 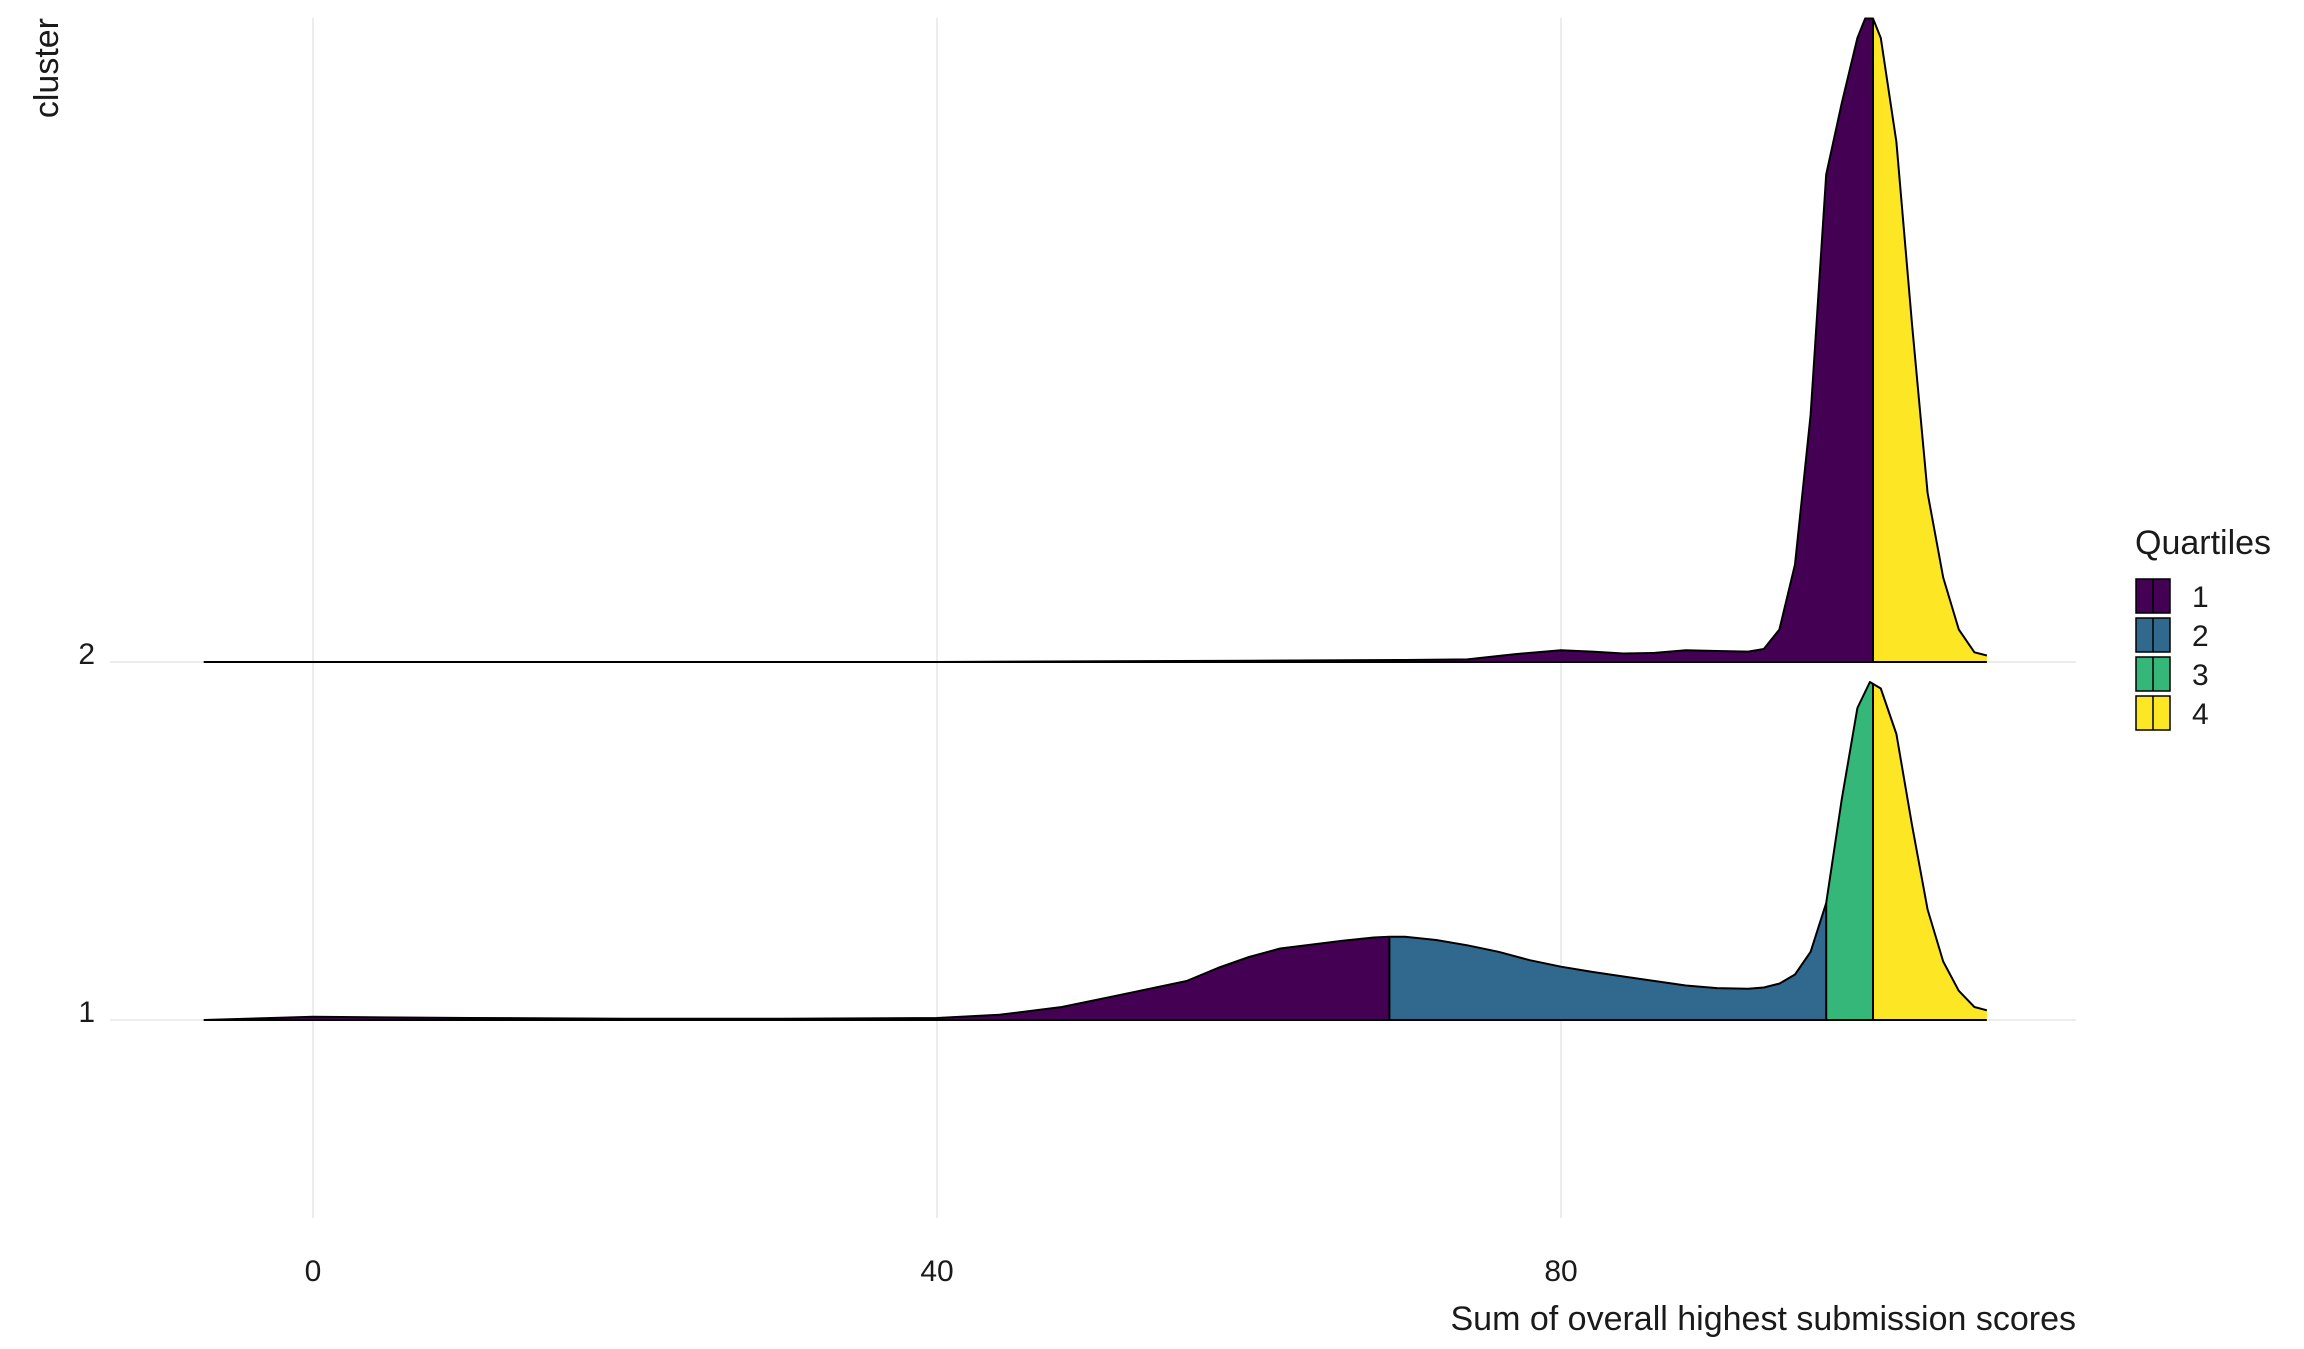 What do you see at coordinates (1849, 851) in the screenshot?
I see `quartile-3-area` at bounding box center [1849, 851].